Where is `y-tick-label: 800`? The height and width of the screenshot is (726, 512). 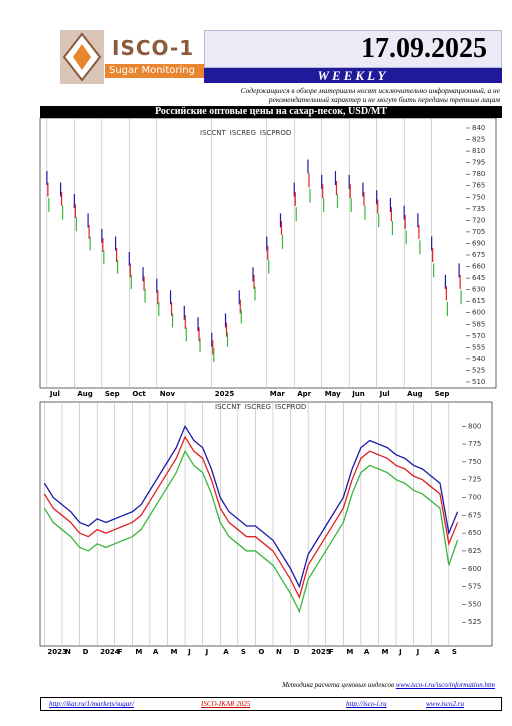
y-tick-label: 800 is located at coordinates (474, 426).